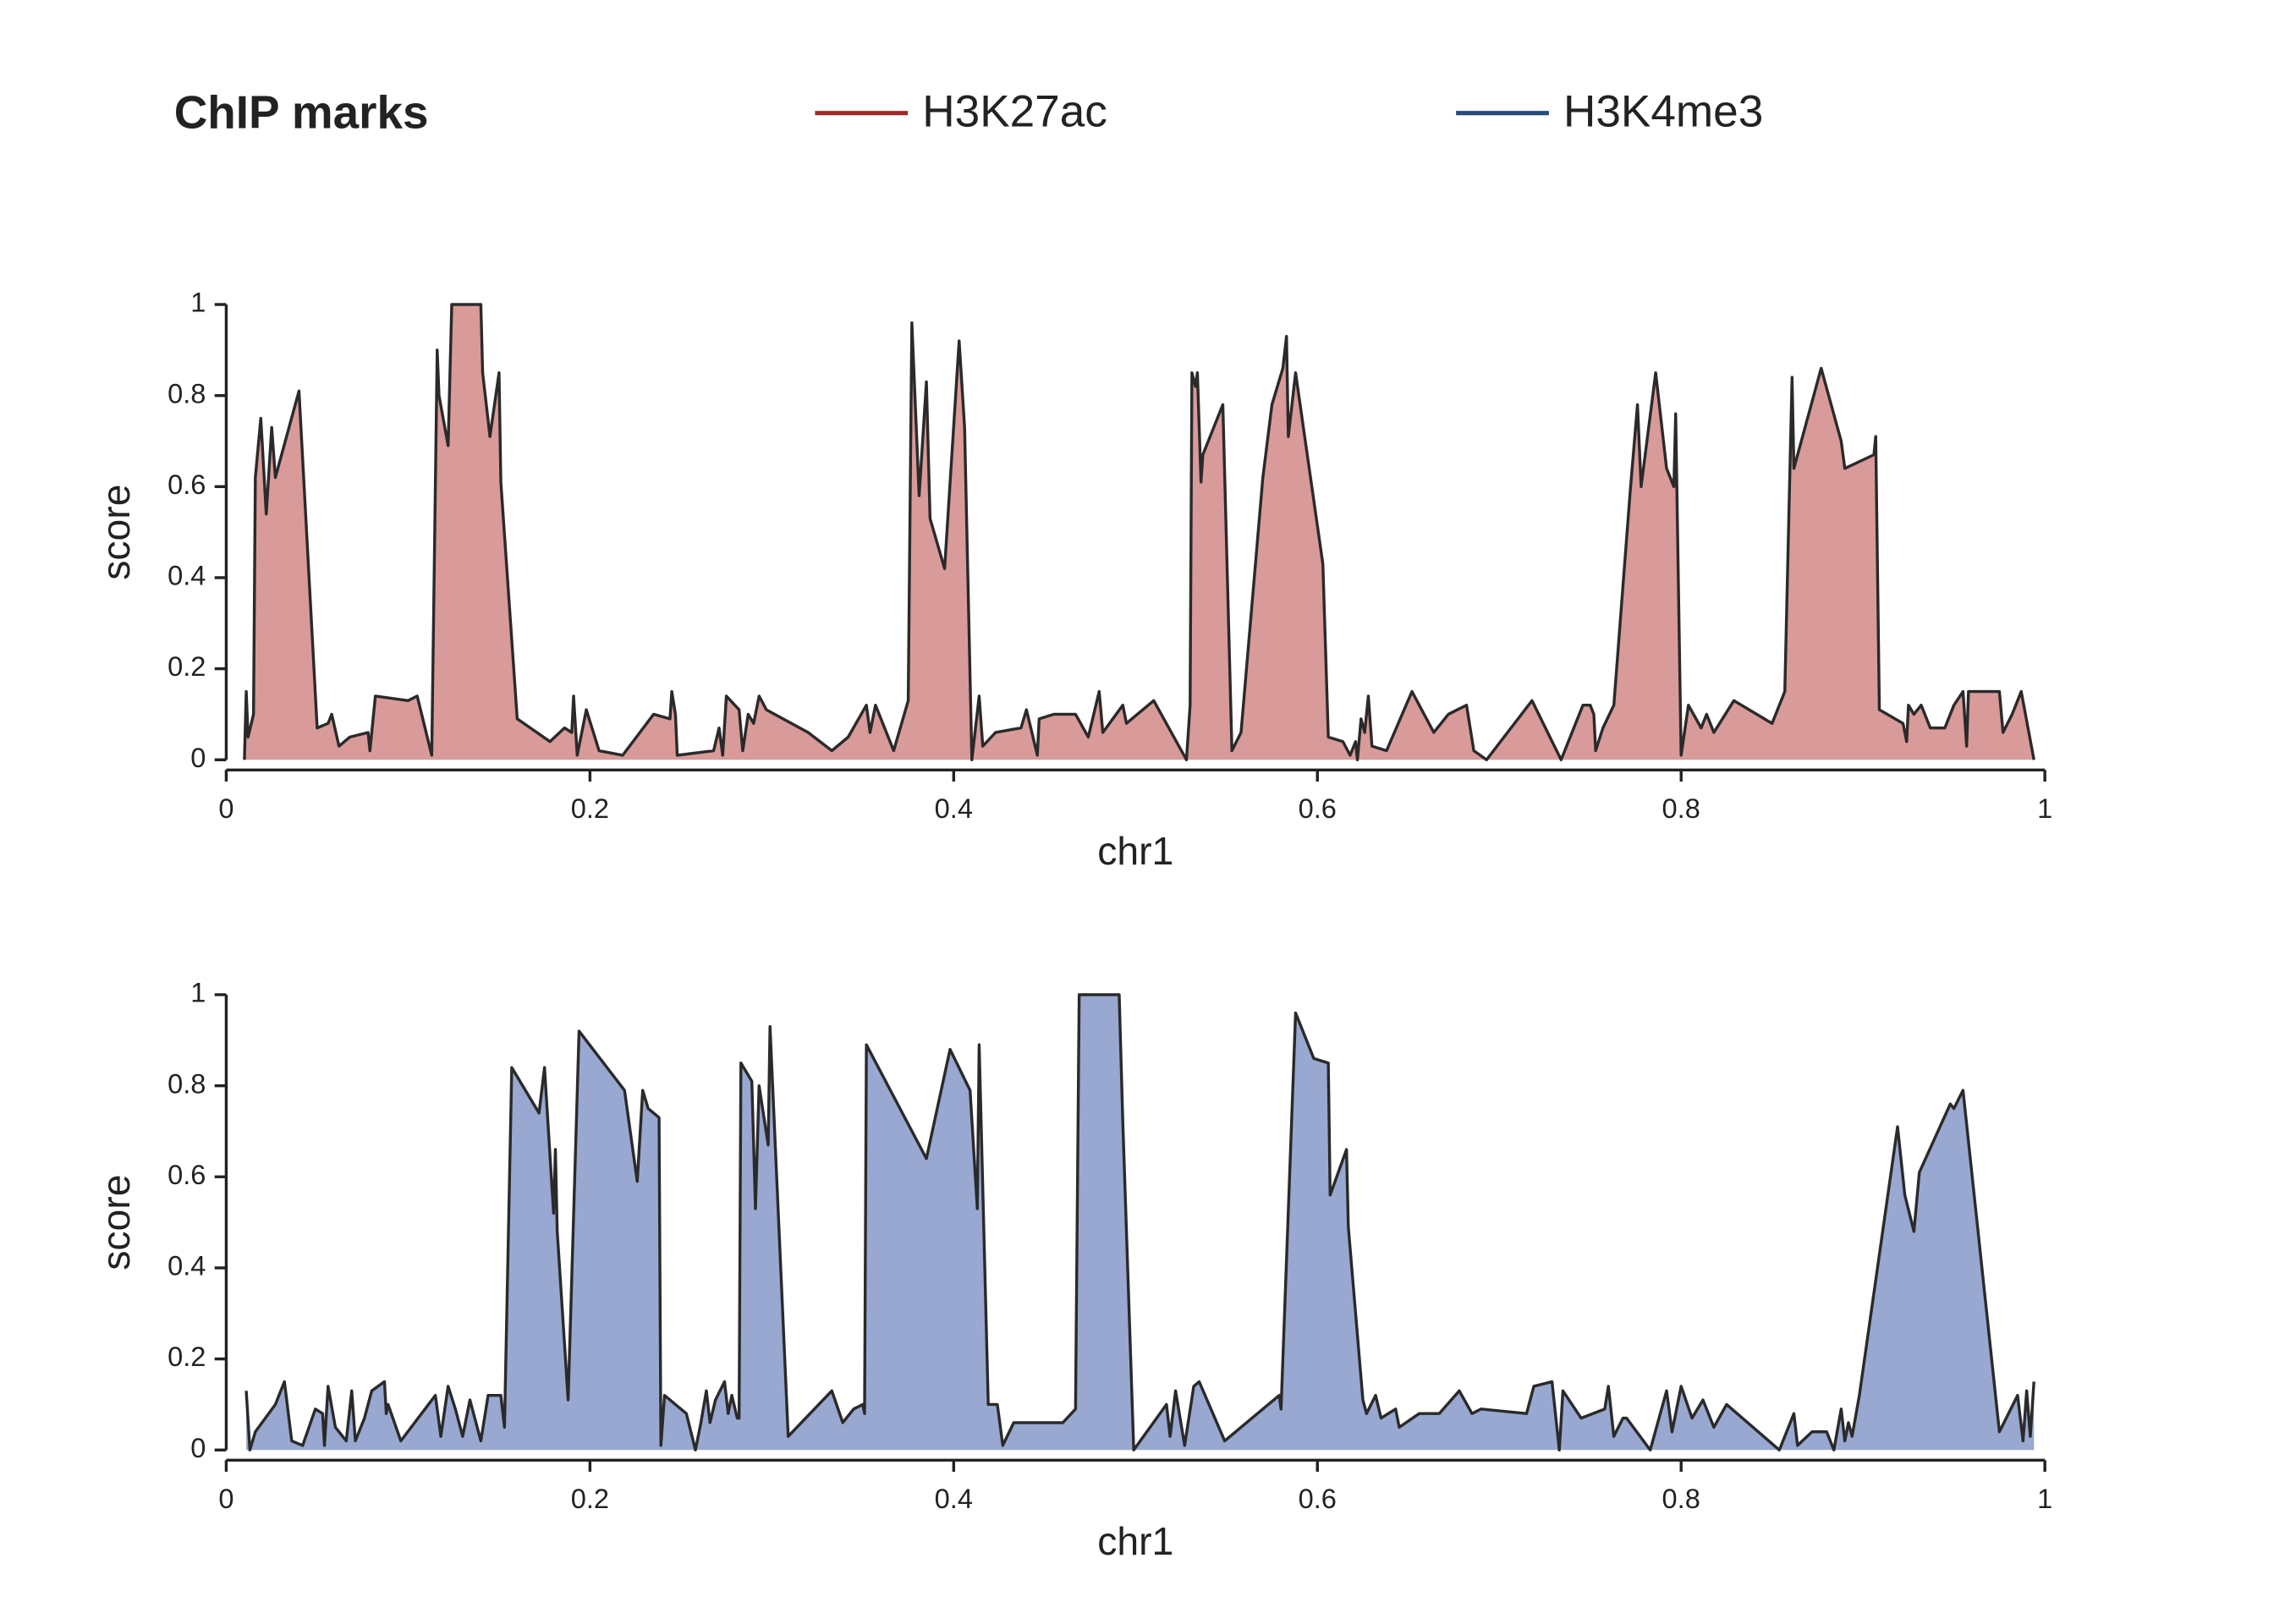 The image size is (2274, 1624). I want to click on legend-label: H3K4me3, so click(1663, 111).